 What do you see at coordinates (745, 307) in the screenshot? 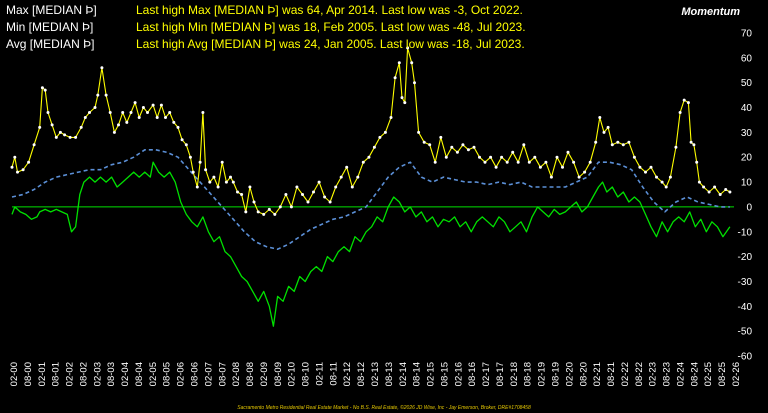
I see `y-tick-label: -40` at bounding box center [745, 307].